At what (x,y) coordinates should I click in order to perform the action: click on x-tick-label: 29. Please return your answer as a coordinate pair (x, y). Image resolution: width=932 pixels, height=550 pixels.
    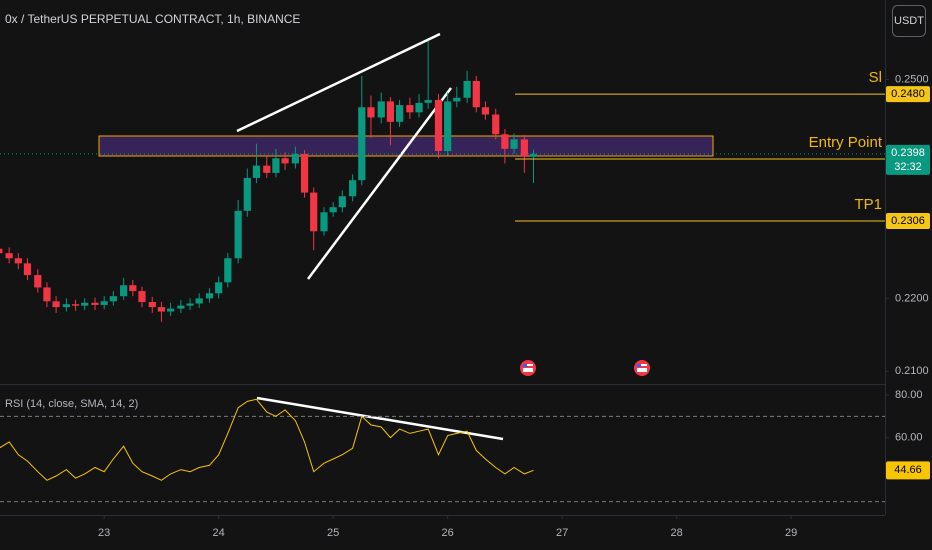
    Looking at the image, I should click on (791, 533).